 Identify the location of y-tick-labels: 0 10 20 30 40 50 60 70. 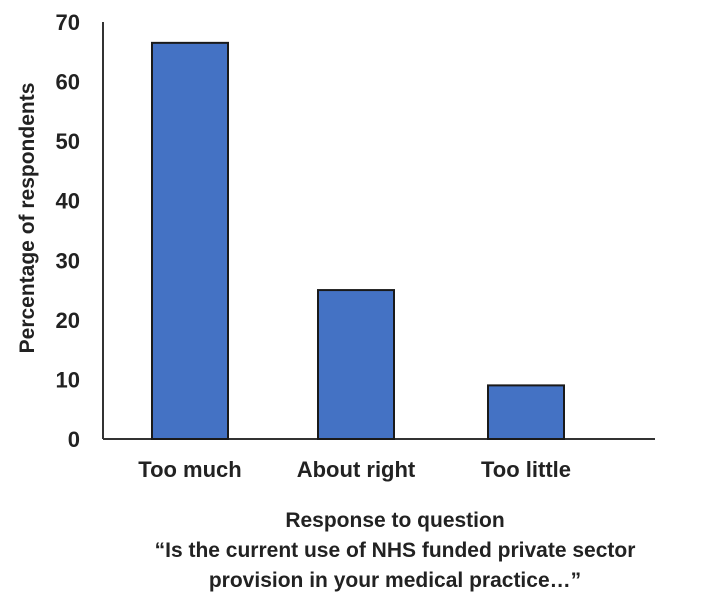
(68, 231).